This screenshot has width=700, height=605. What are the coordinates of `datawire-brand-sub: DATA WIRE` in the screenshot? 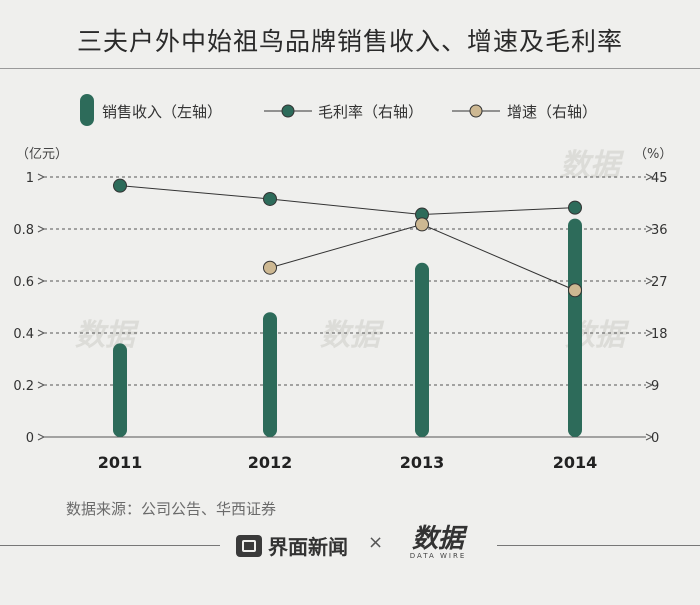 It's located at (438, 556).